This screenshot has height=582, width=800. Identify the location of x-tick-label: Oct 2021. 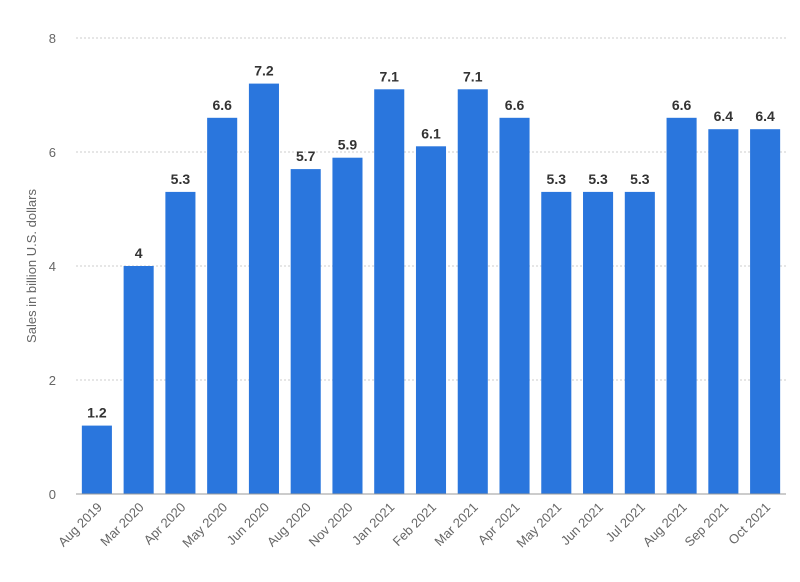
(749, 524).